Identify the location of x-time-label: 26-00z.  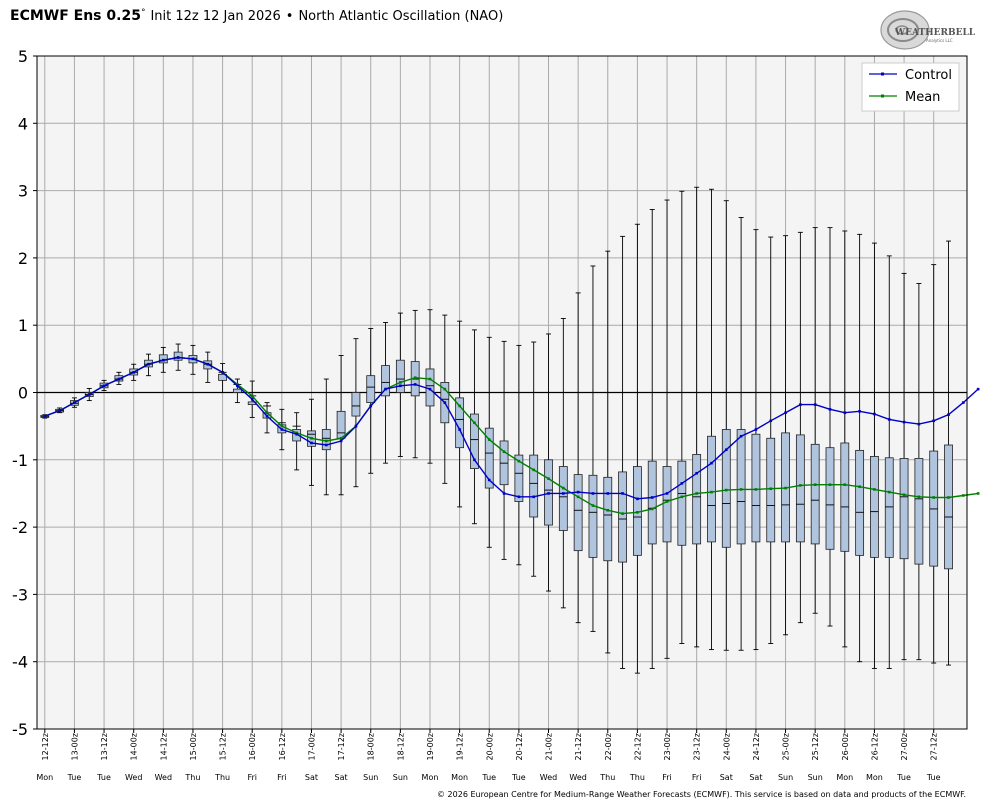
(845, 746).